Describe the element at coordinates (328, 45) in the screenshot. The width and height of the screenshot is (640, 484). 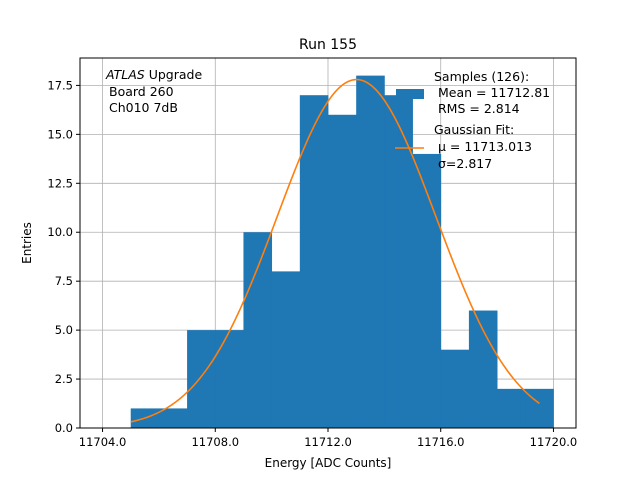
I see `chart-title: Run 155` at that location.